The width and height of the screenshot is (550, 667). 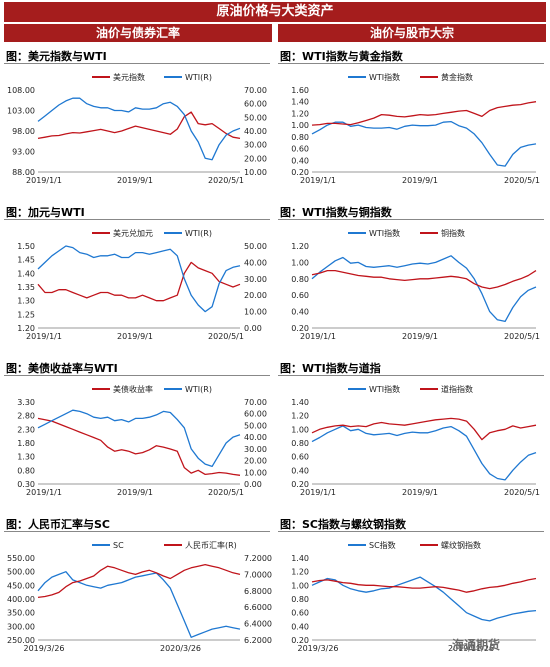 I want to click on y-tick-label-right: 40.00, so click(x=255, y=437).